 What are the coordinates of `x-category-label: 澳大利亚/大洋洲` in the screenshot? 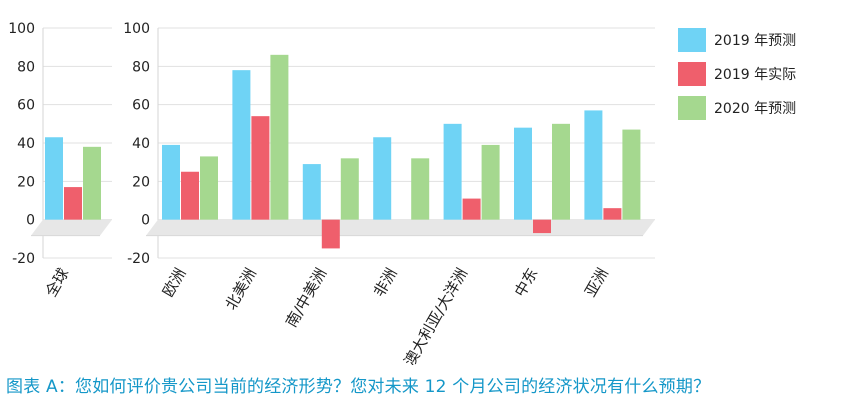 It's located at (435, 315).